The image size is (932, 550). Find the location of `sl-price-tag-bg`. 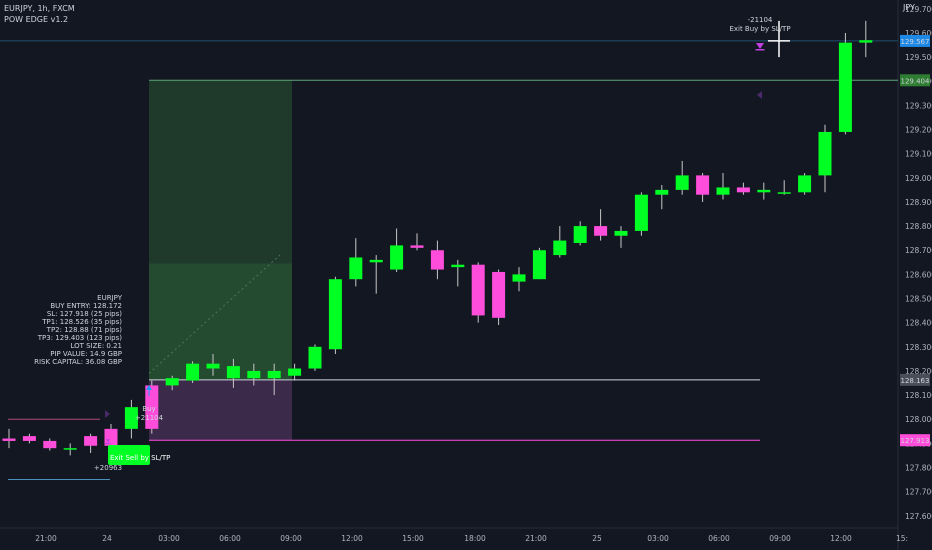

sl-price-tag-bg is located at coordinates (915, 440).